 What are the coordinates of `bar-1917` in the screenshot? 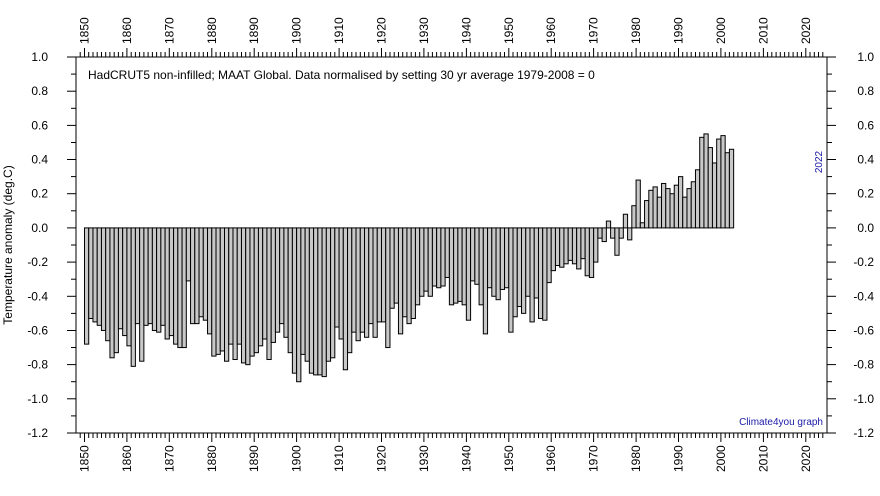 It's located at (371, 276).